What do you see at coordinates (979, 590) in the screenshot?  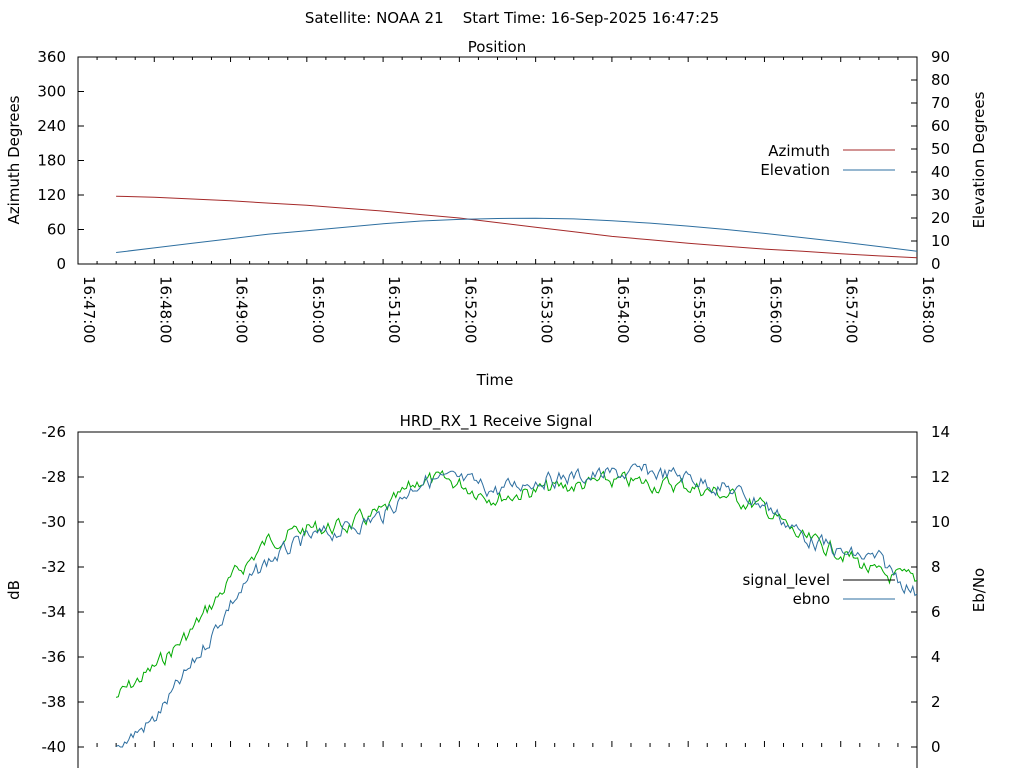 I see `ebno-axis-label: Eb/No` at bounding box center [979, 590].